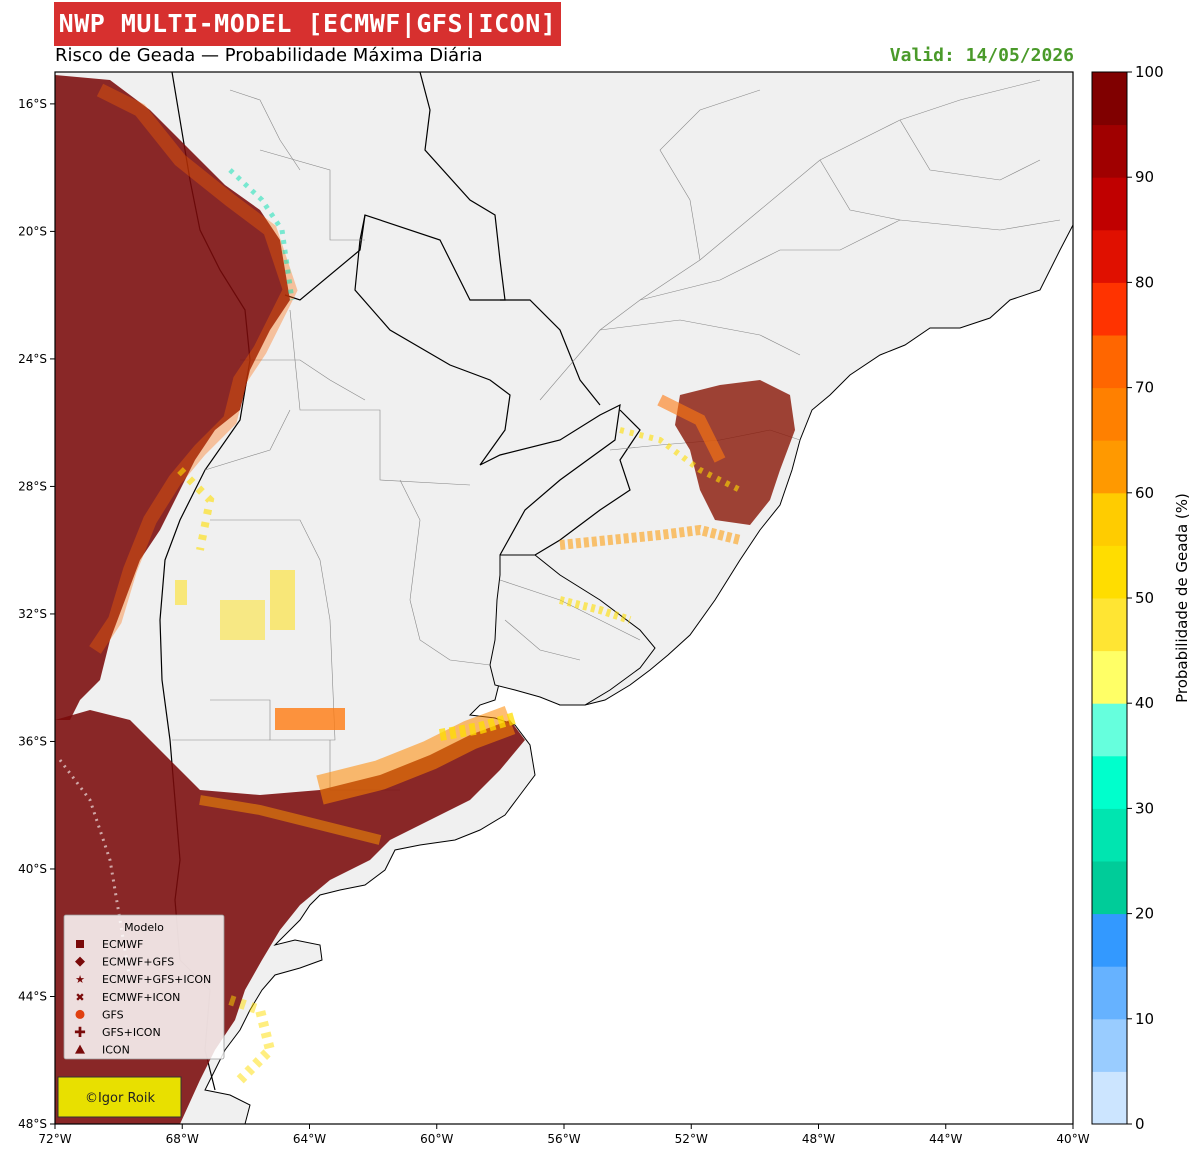  I want to click on legend-item-label: ECMWF, so click(122, 944).